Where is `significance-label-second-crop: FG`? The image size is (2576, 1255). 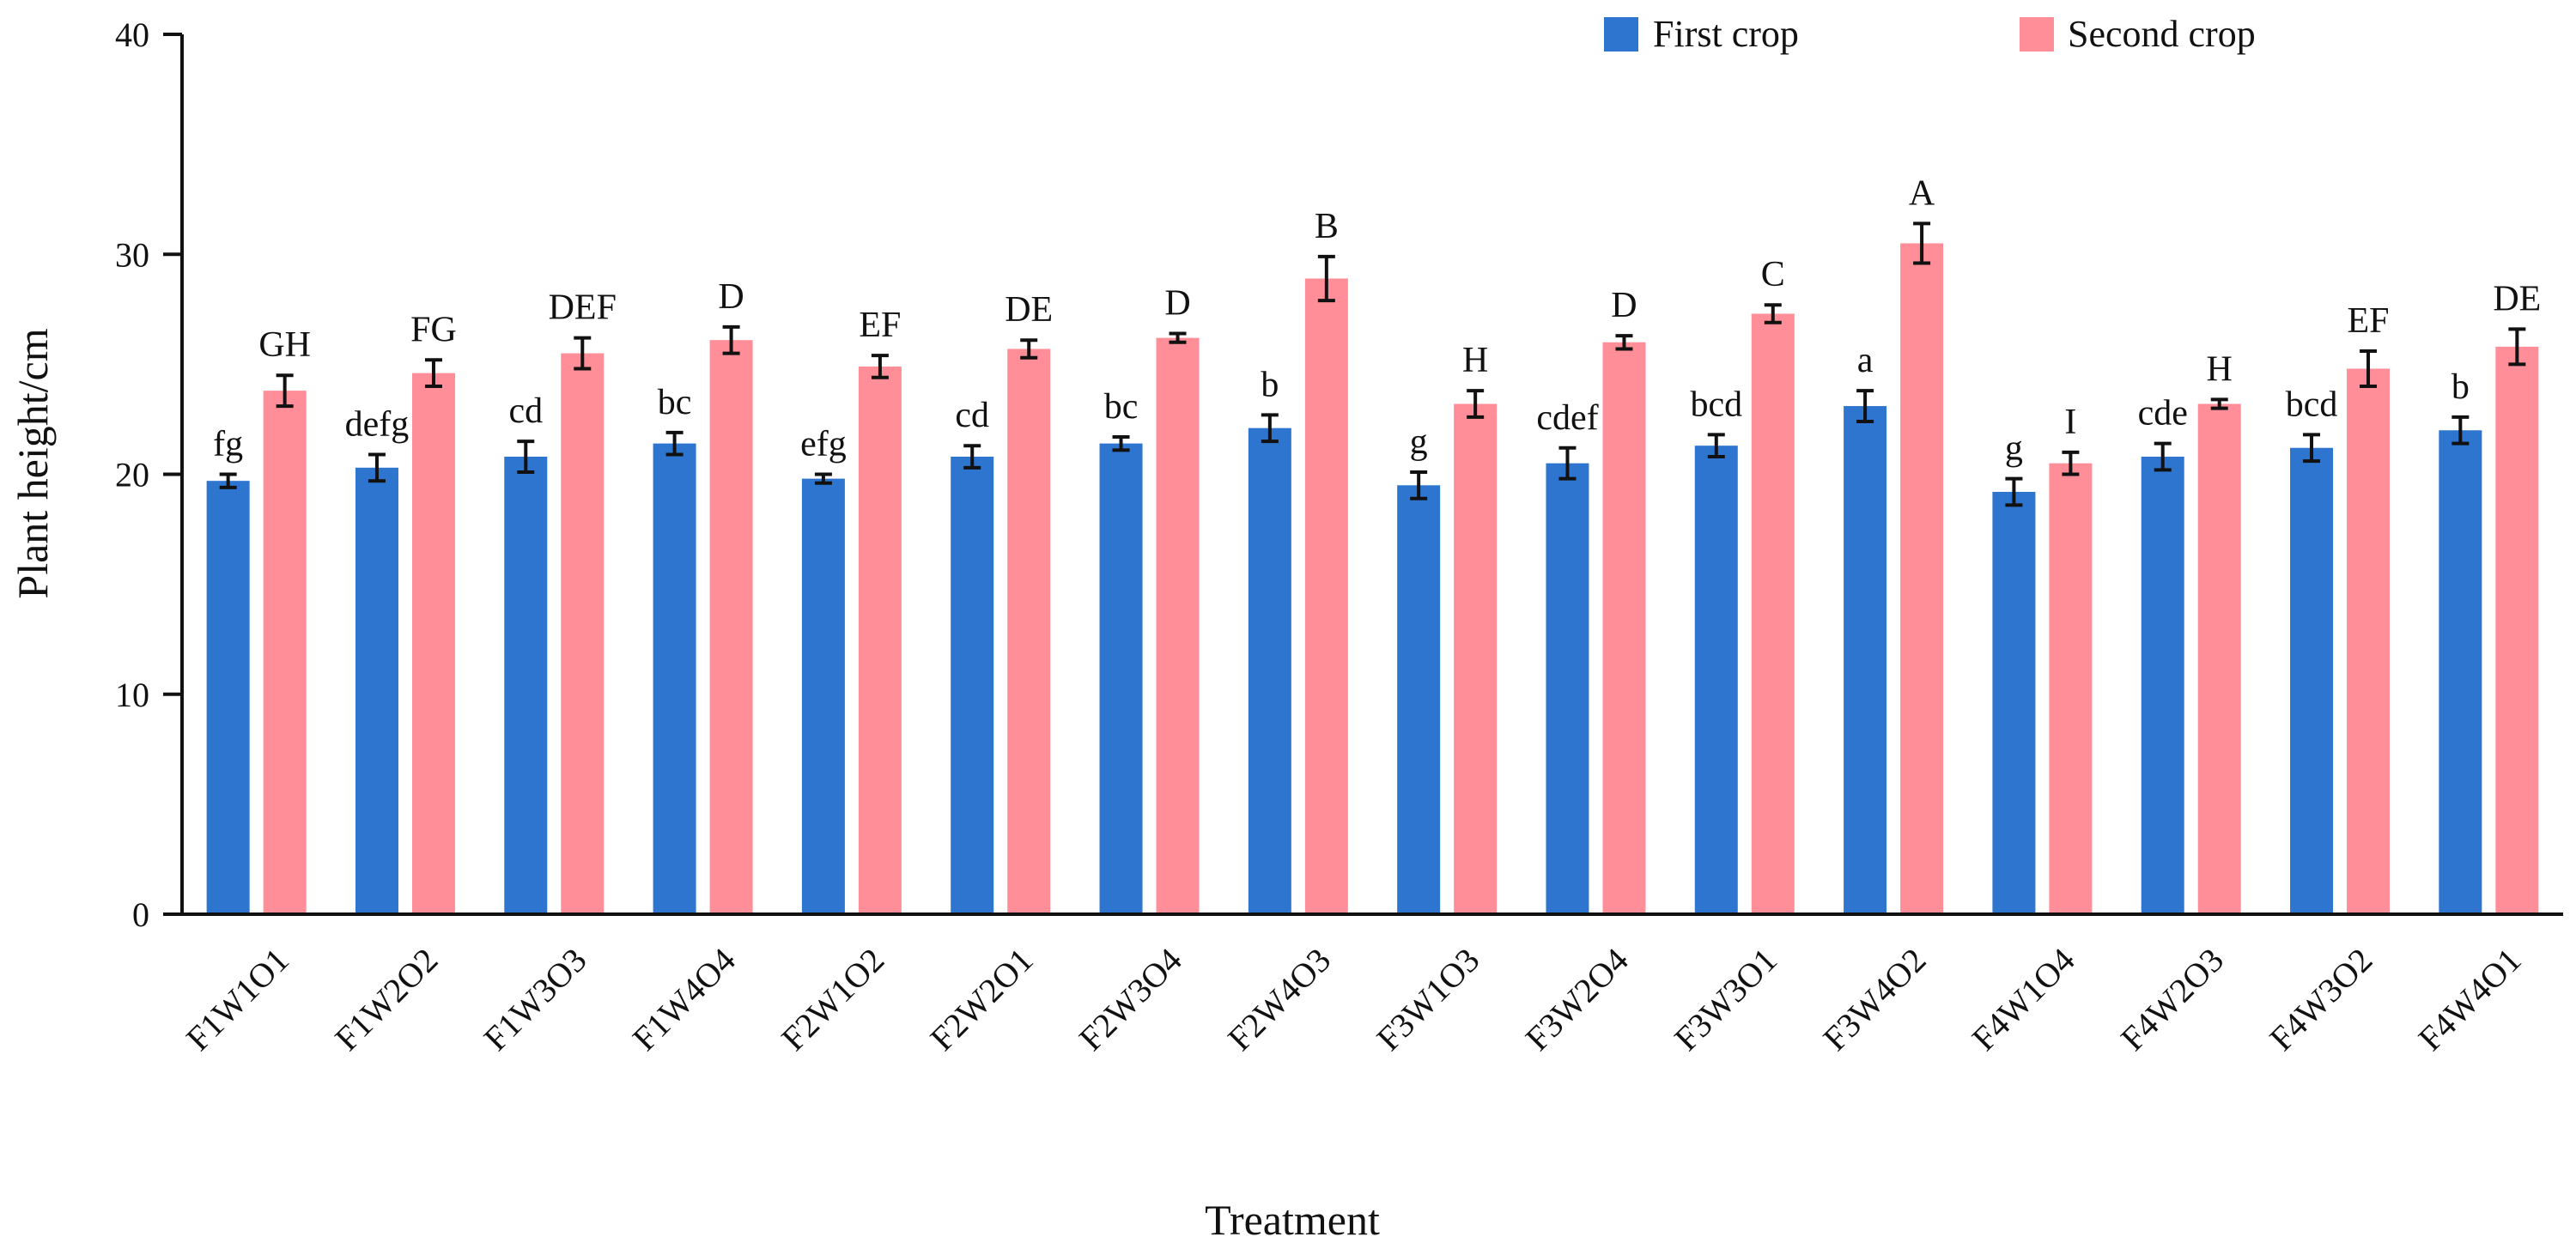
significance-label-second-crop: FG is located at coordinates (433, 329).